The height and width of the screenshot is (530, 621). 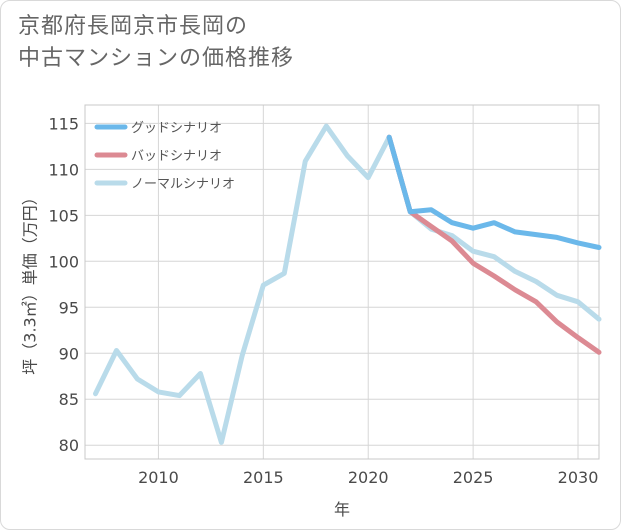 What do you see at coordinates (158, 477) in the screenshot?
I see `x-tick-label: 2010` at bounding box center [158, 477].